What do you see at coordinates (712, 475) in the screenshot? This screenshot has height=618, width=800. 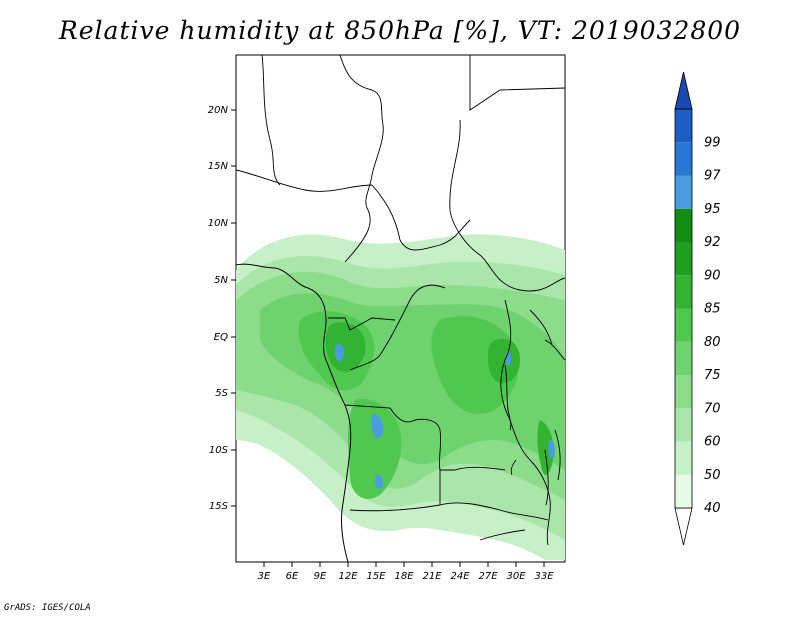 I see `colorbar-level-label: 50` at bounding box center [712, 475].